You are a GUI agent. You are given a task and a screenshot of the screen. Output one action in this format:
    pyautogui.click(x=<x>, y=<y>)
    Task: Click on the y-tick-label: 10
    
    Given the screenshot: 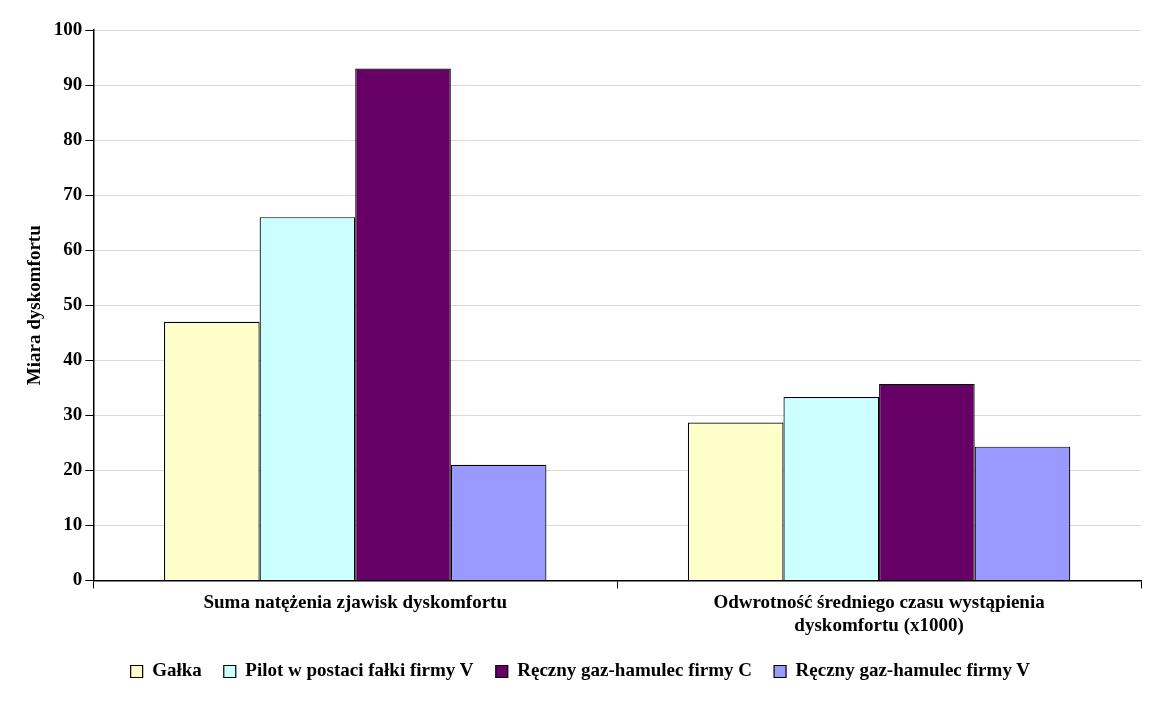 What is the action you would take?
    pyautogui.click(x=73, y=524)
    